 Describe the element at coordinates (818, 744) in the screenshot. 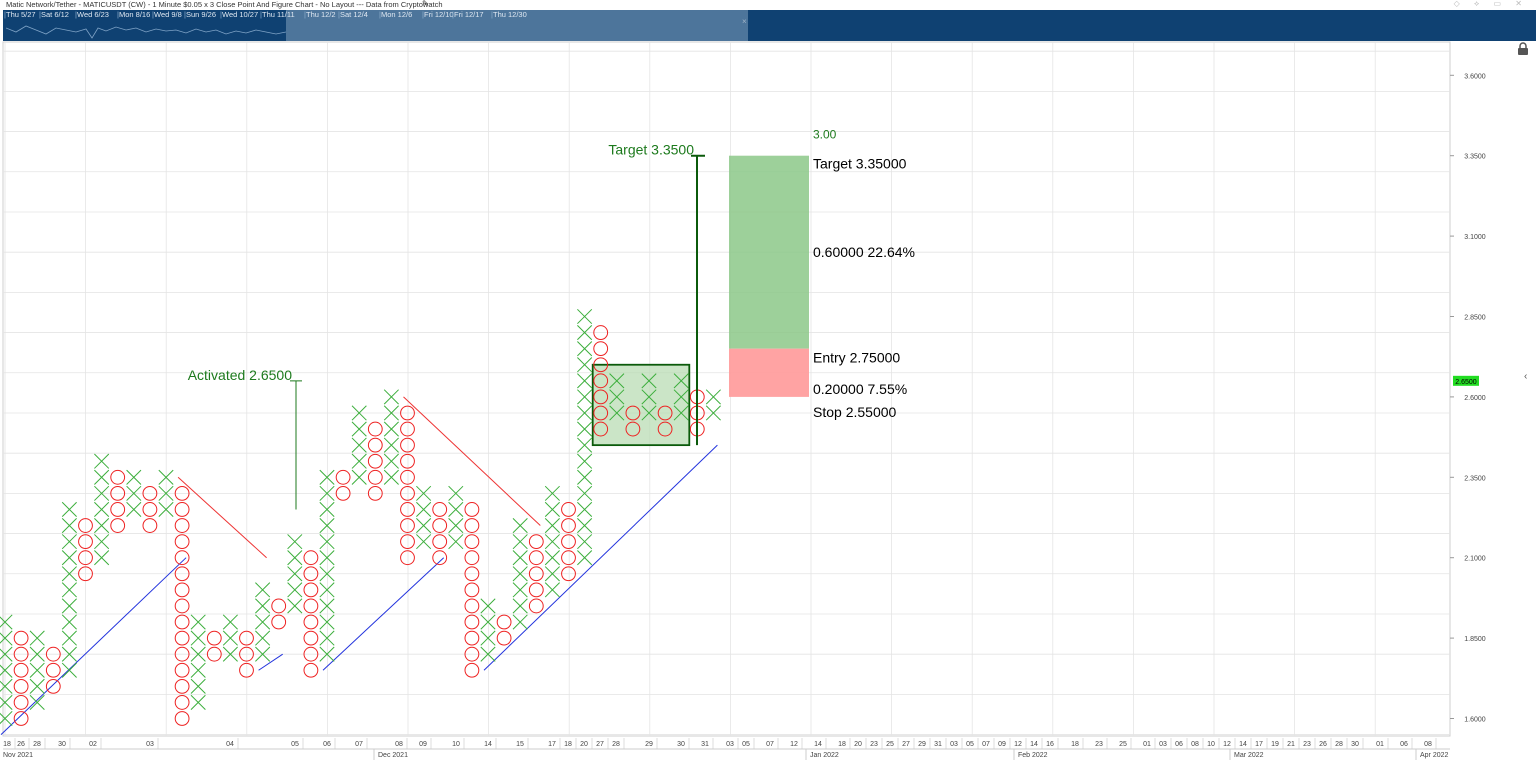

I see `x-tick-label: 14` at that location.